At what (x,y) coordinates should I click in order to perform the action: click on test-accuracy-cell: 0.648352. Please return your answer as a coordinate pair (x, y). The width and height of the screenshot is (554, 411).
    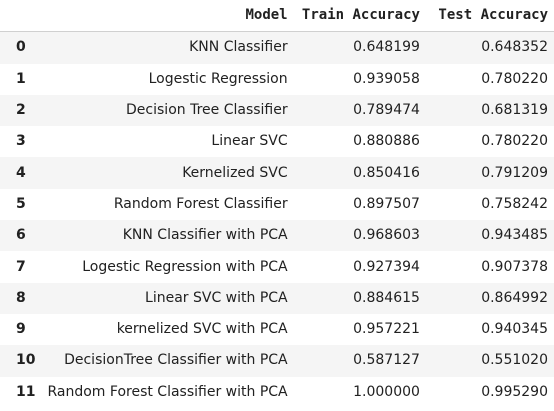
    Looking at the image, I should click on (514, 47).